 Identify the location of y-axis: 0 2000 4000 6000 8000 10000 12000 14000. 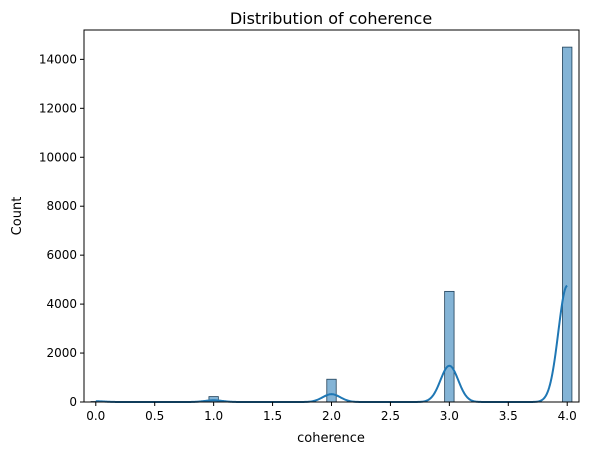
(61, 230).